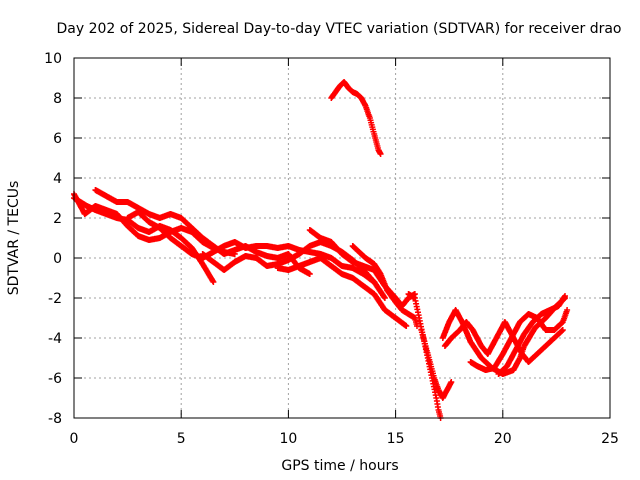 This screenshot has width=640, height=480. Describe the element at coordinates (55, 379) in the screenshot. I see `y-tick-label: -6` at that location.